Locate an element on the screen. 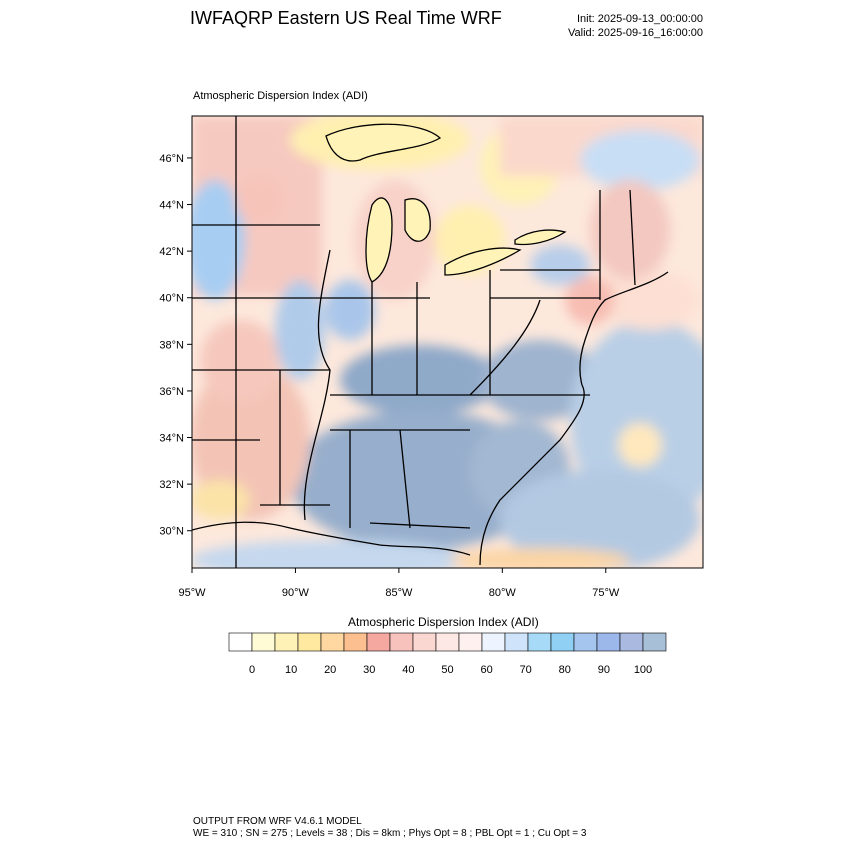  lat-tick-label: 38°N is located at coordinates (171, 345).